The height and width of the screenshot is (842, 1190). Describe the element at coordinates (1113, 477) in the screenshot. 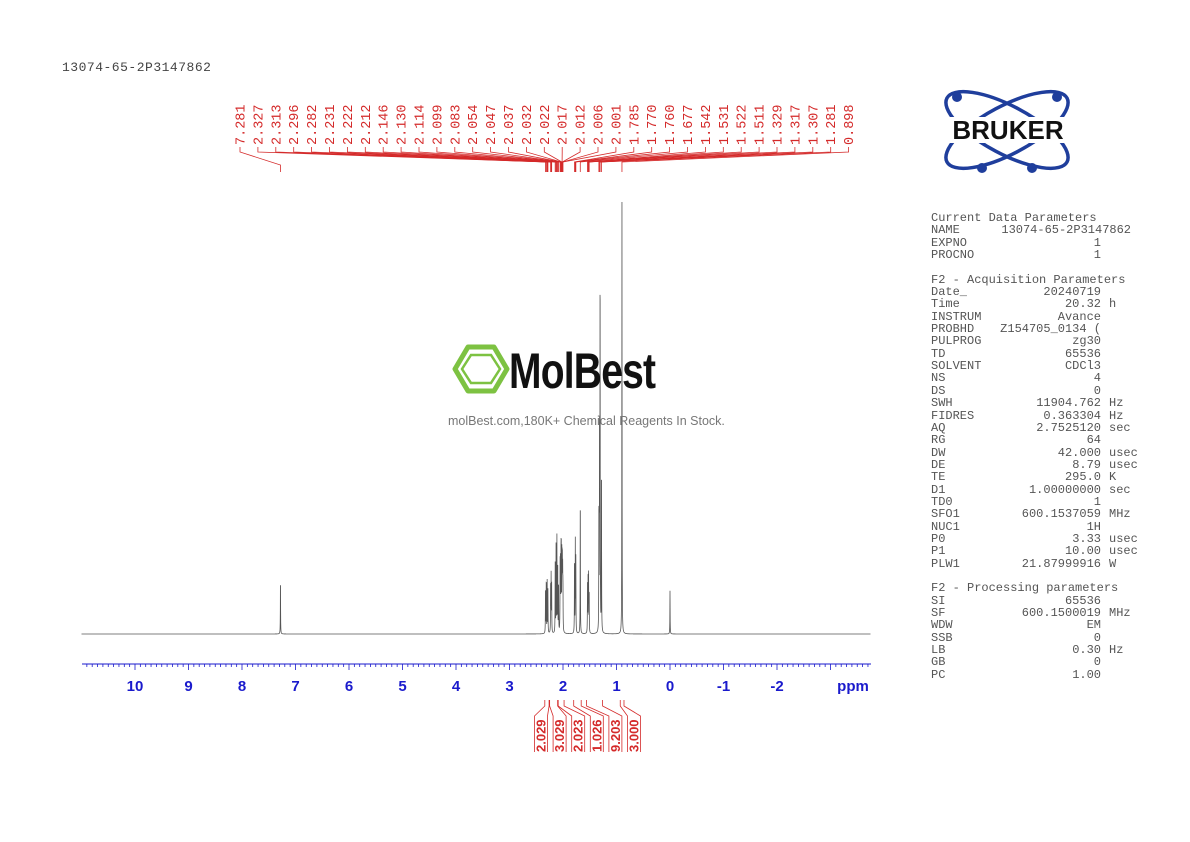

I see `param-unit: K` at that location.